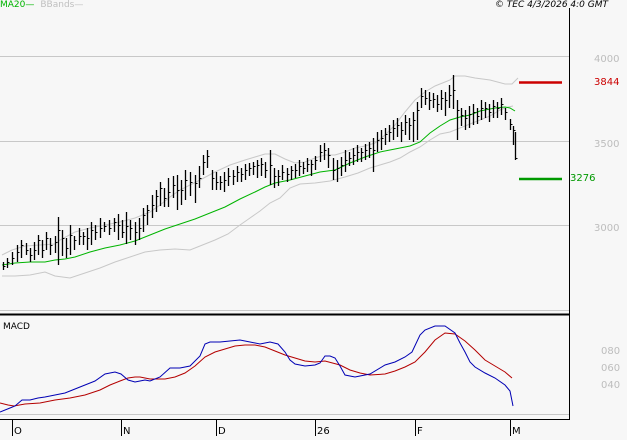  Describe the element at coordinates (57, 5) in the screenshot. I see `legend-bbands-label: BBands` at that location.